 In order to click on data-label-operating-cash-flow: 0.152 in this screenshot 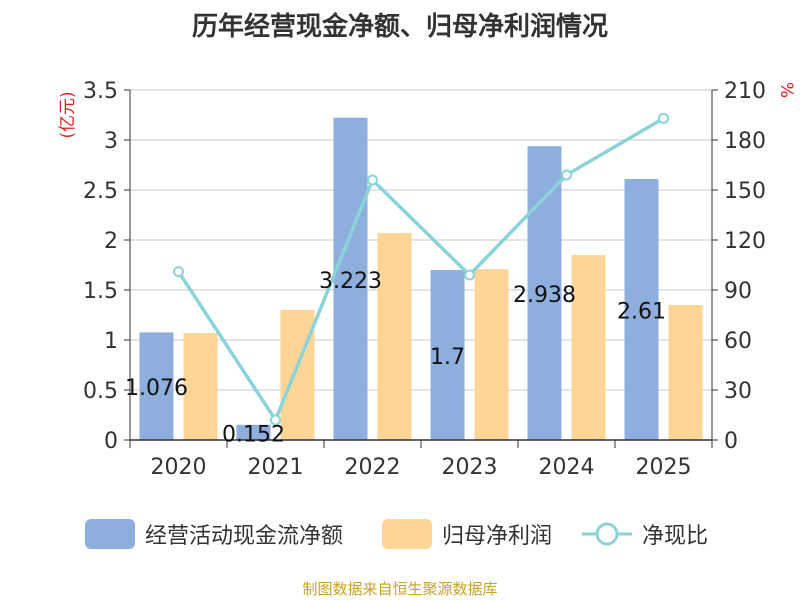, I will do `click(253, 434)`.